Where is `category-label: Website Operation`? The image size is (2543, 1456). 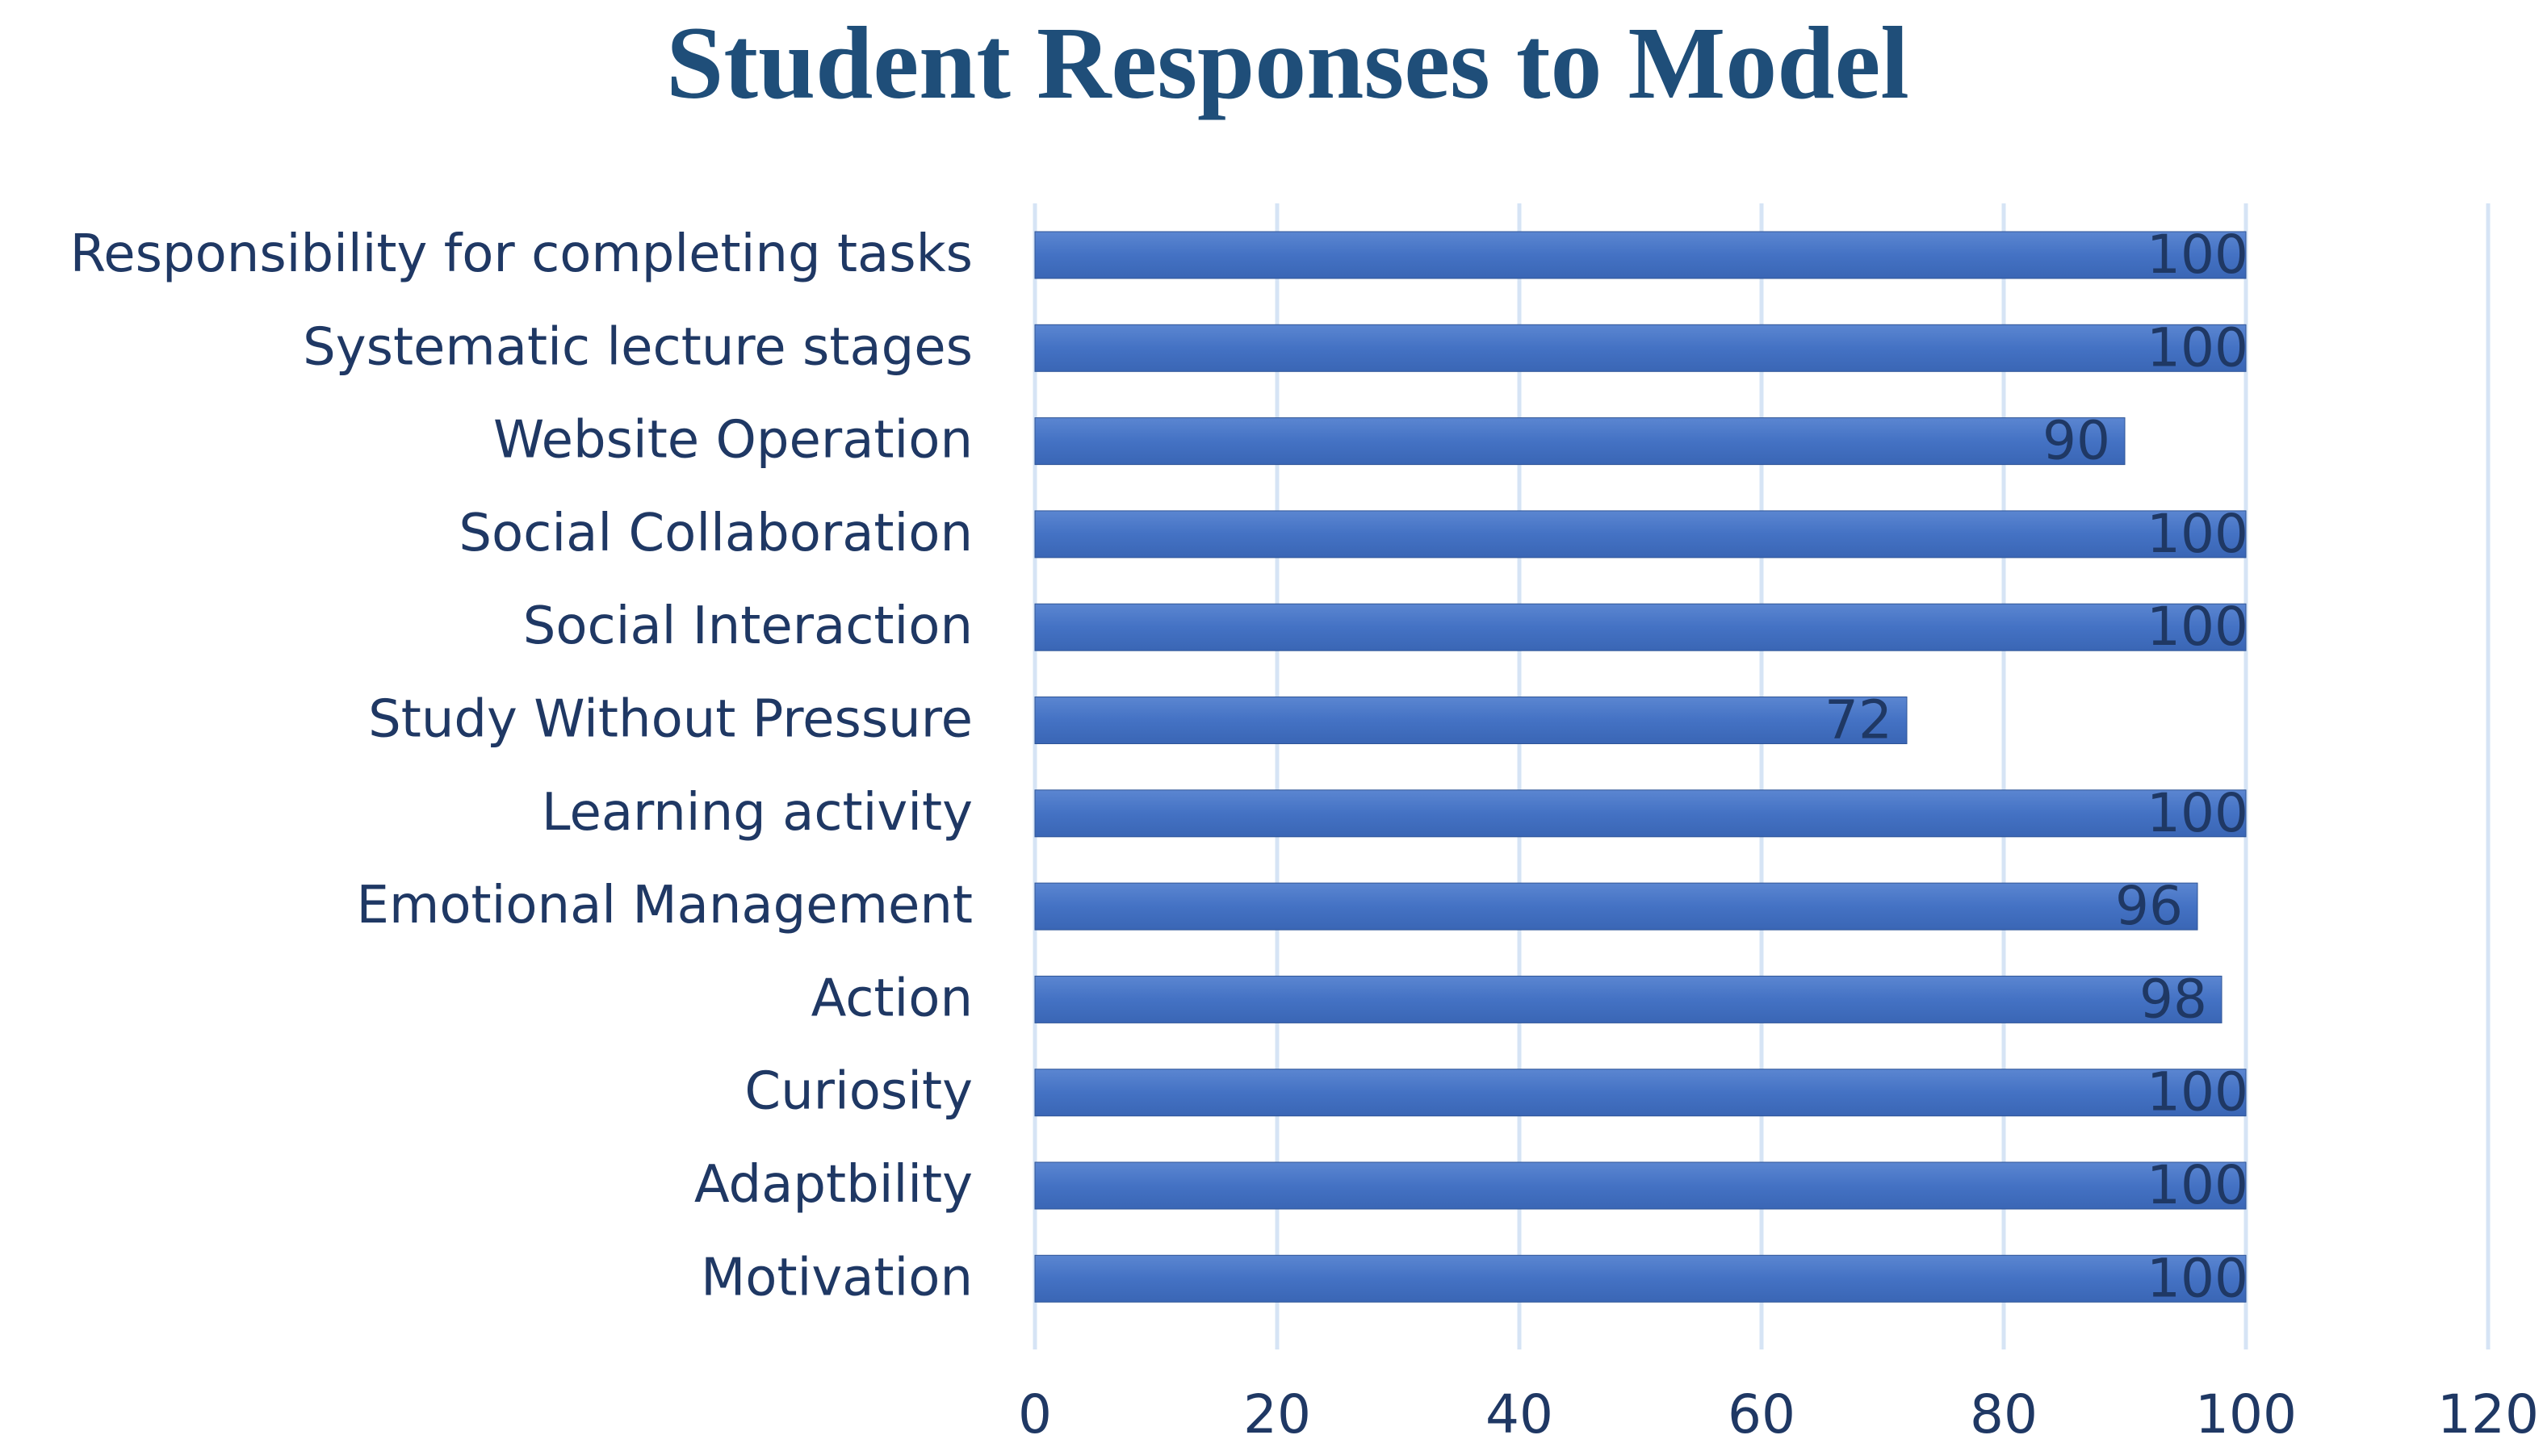
category-label: Website Operation is located at coordinates (733, 441).